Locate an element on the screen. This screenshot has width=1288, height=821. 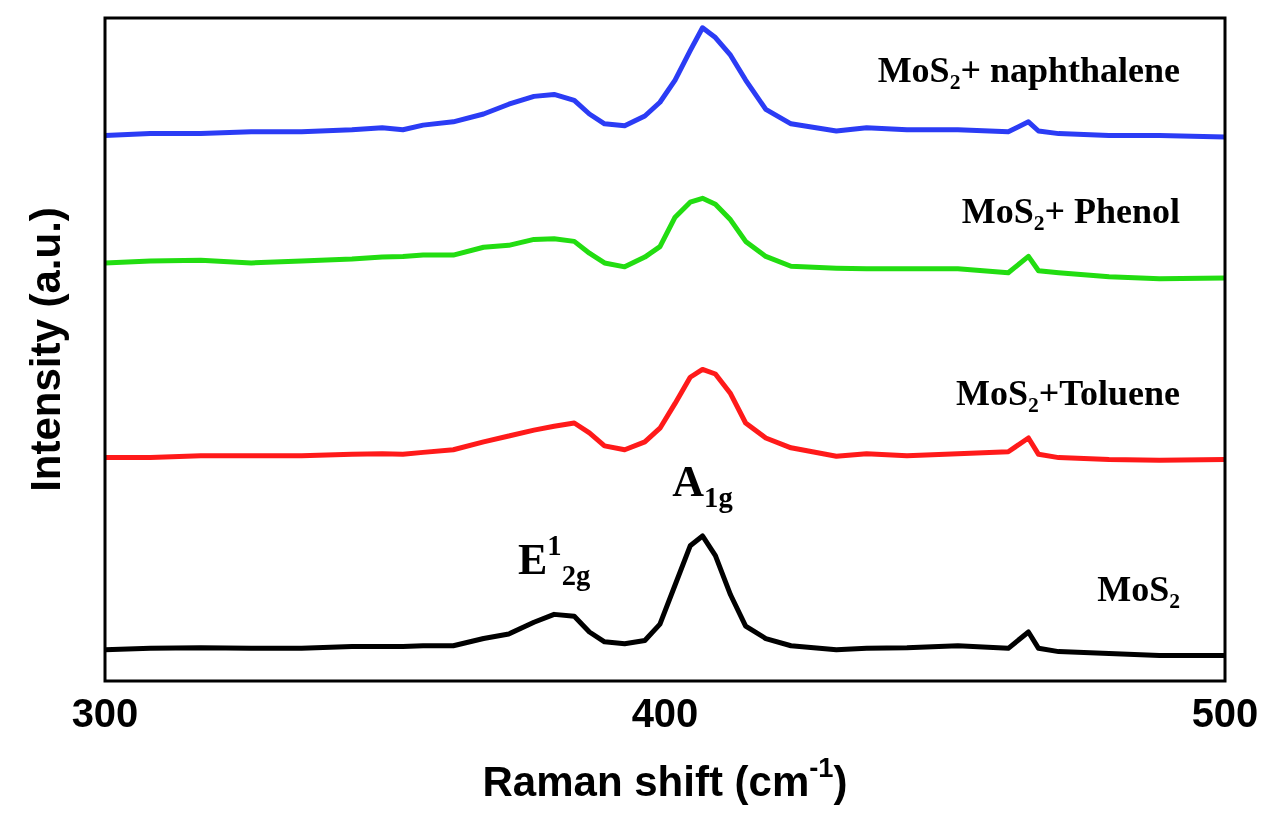
series-label: MoS₂+ naphthalene is located at coordinates (1029, 69).